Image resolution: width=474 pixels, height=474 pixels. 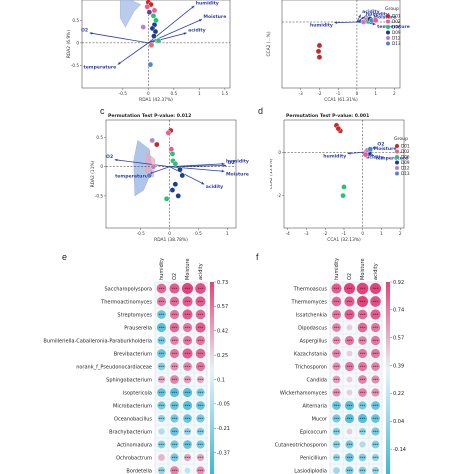 What do you see at coordinates (222, 283) in the screenshot?
I see `colorbar-tick-label: 0.73` at bounding box center [222, 283].